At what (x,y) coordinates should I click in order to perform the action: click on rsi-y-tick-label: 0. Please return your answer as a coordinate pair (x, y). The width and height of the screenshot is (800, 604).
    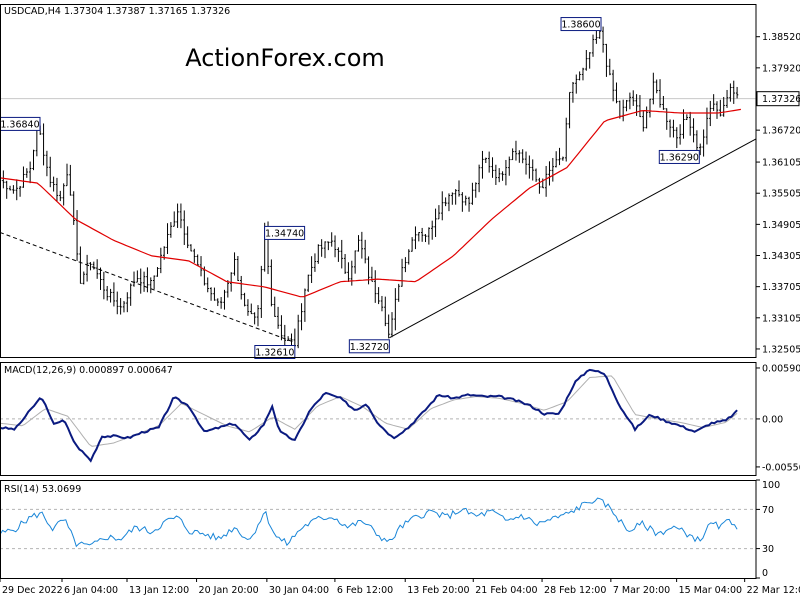
    Looking at the image, I should click on (765, 573).